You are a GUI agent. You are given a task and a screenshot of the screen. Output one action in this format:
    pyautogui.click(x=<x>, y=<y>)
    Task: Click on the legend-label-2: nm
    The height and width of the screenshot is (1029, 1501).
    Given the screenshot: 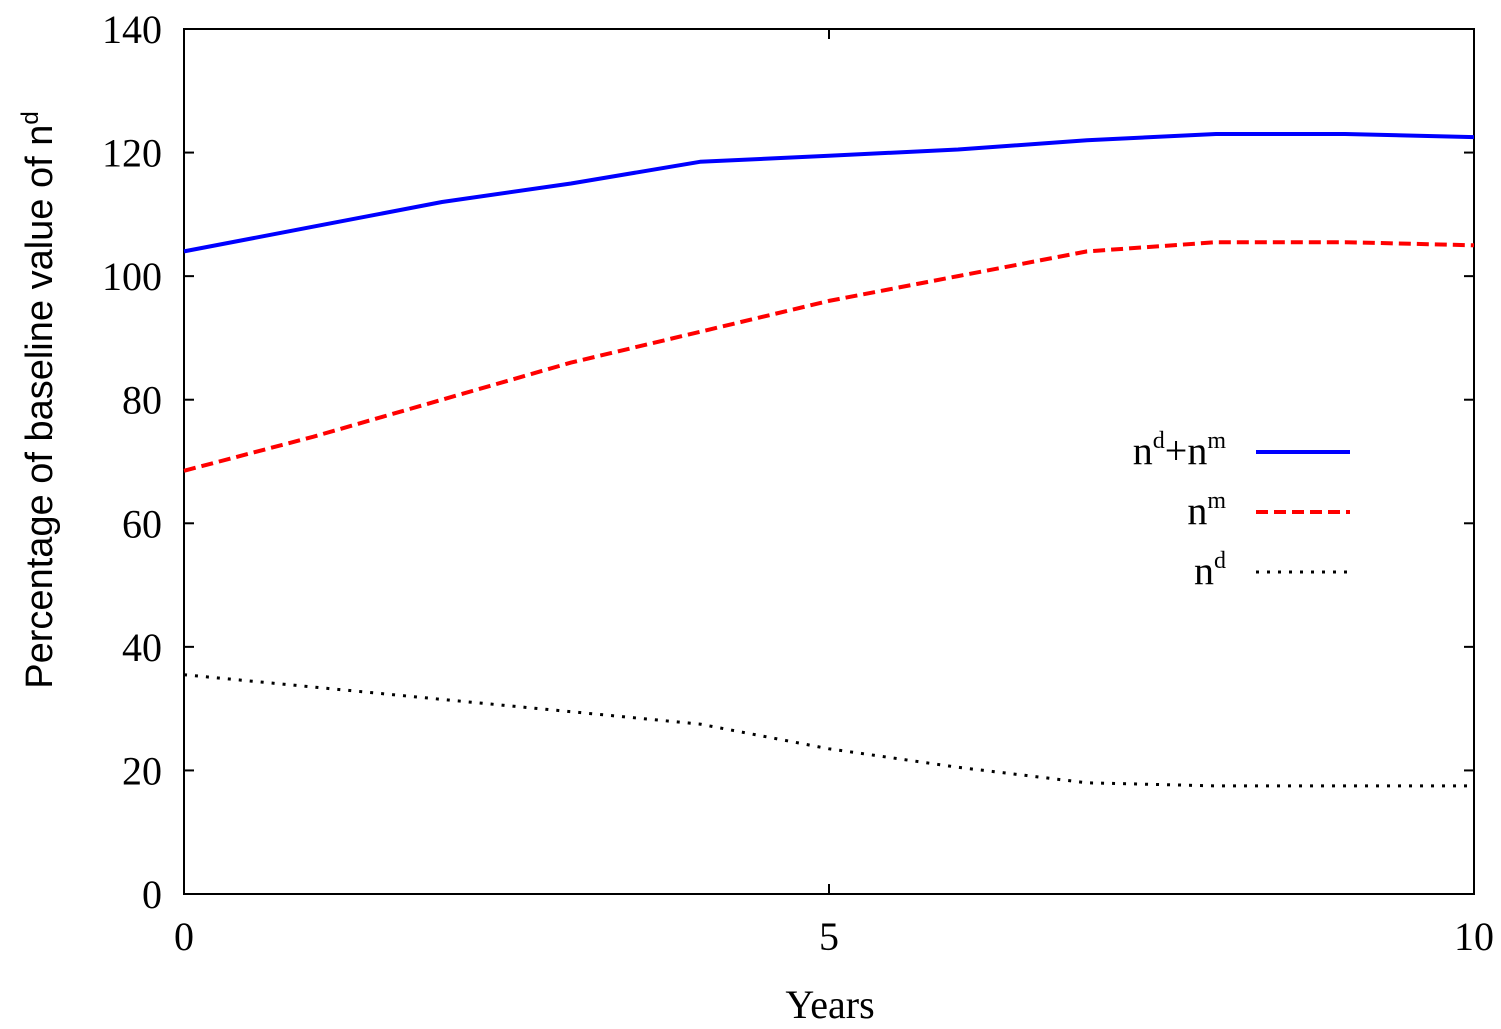 What is the action you would take?
    pyautogui.click(x=1206, y=510)
    